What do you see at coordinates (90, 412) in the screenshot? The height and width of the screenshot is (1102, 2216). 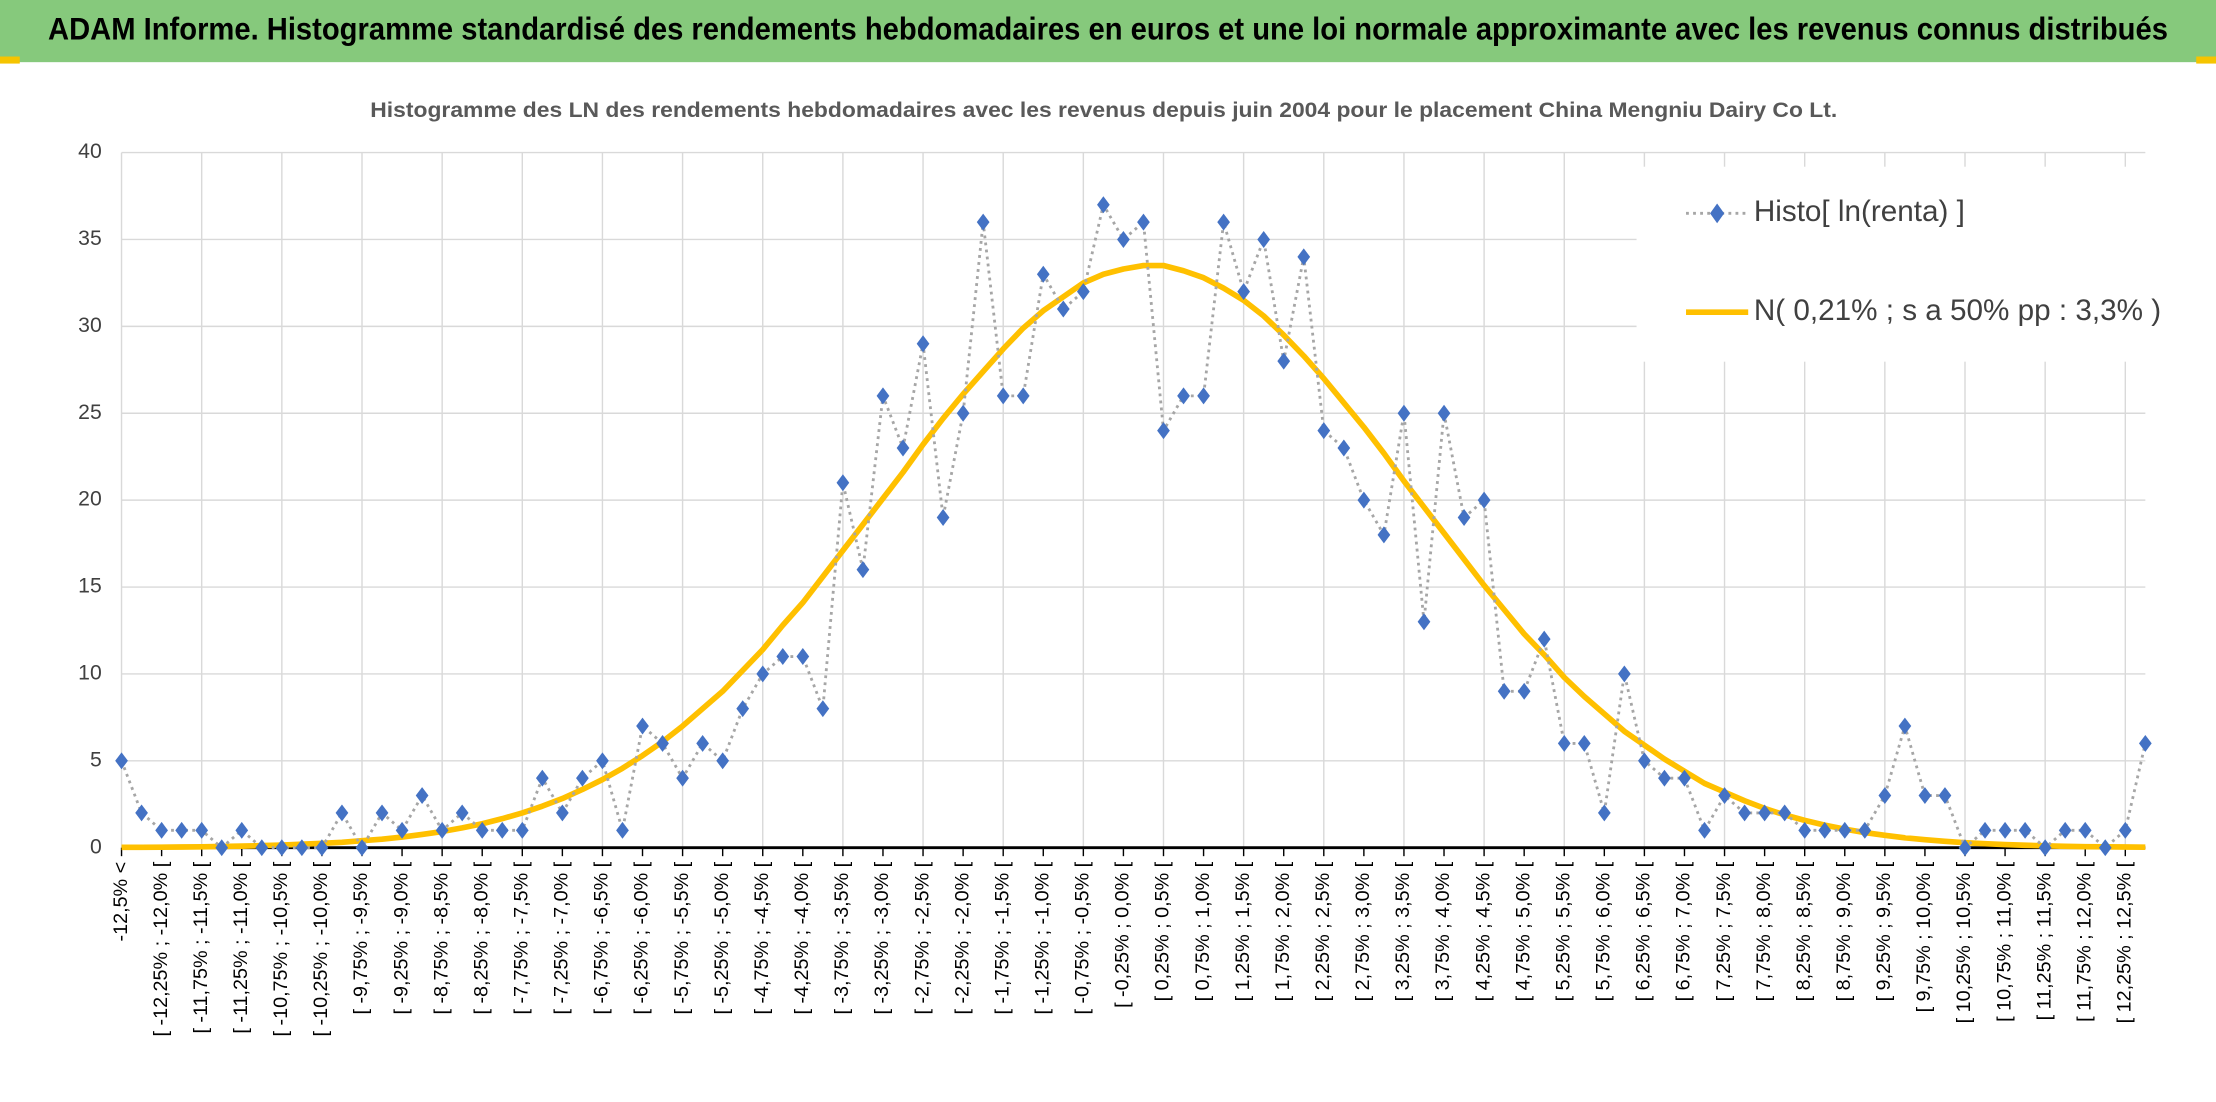 I see `y-tick-label: 25` at bounding box center [90, 412].